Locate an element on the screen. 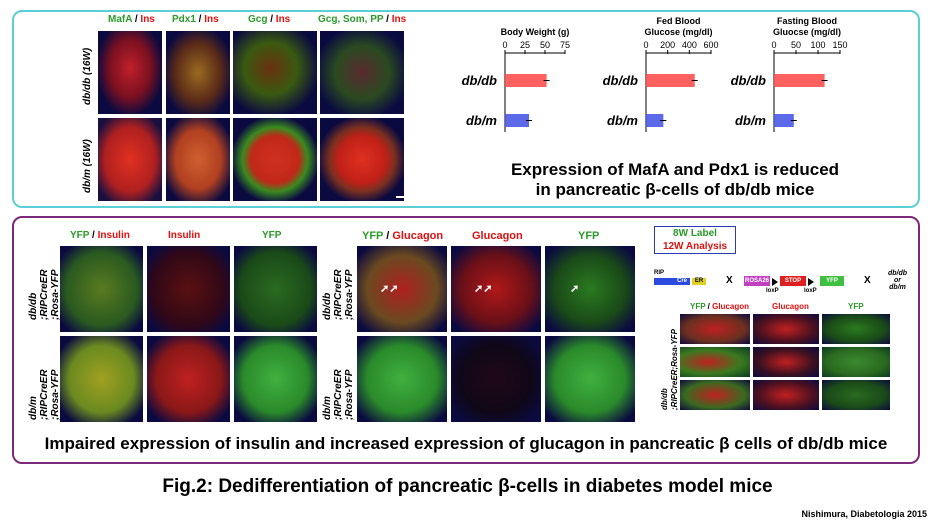 This screenshot has width=935, height=526. tick-label: 25 is located at coordinates (525, 45).